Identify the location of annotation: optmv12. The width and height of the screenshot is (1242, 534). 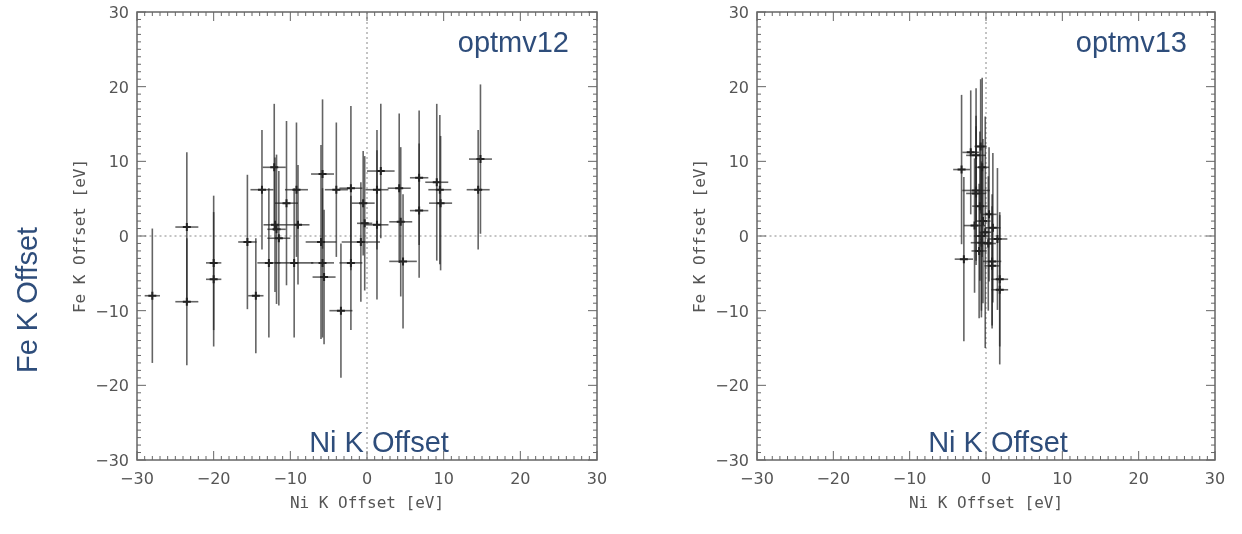
(513, 42).